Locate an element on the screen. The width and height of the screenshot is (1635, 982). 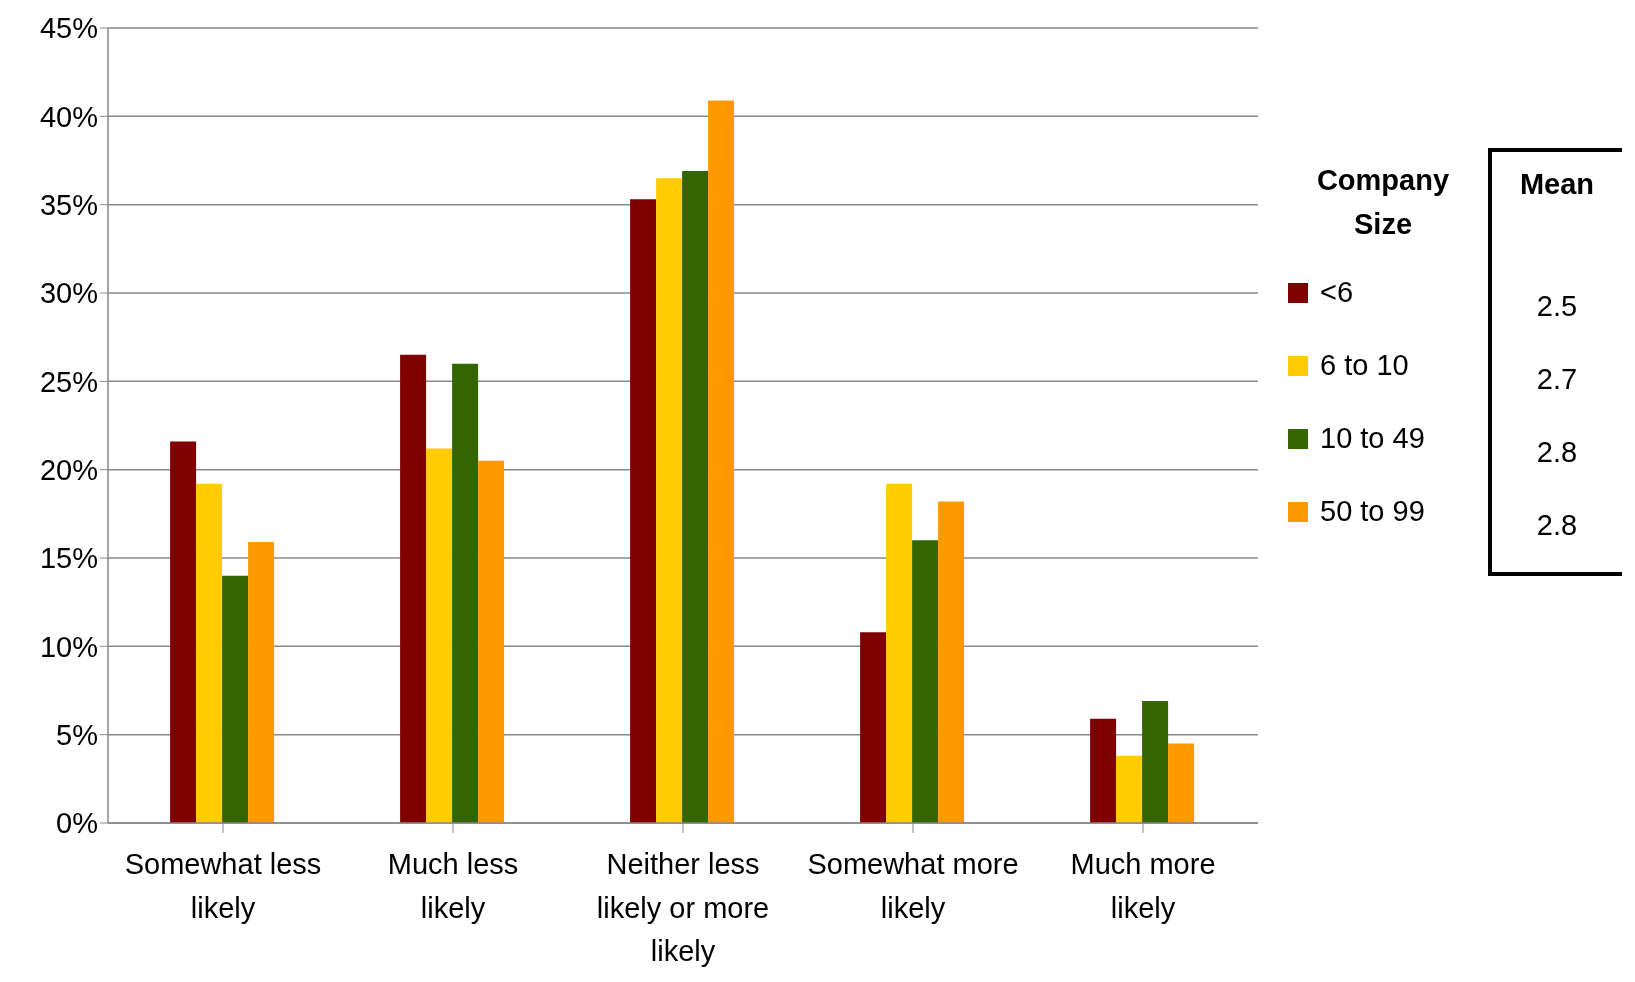
y-tick-label: 0% is located at coordinates (77, 823).